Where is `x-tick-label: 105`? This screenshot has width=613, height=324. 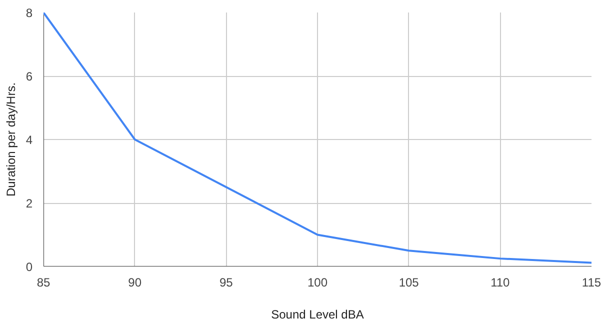 x-tick-label: 105 is located at coordinates (409, 283).